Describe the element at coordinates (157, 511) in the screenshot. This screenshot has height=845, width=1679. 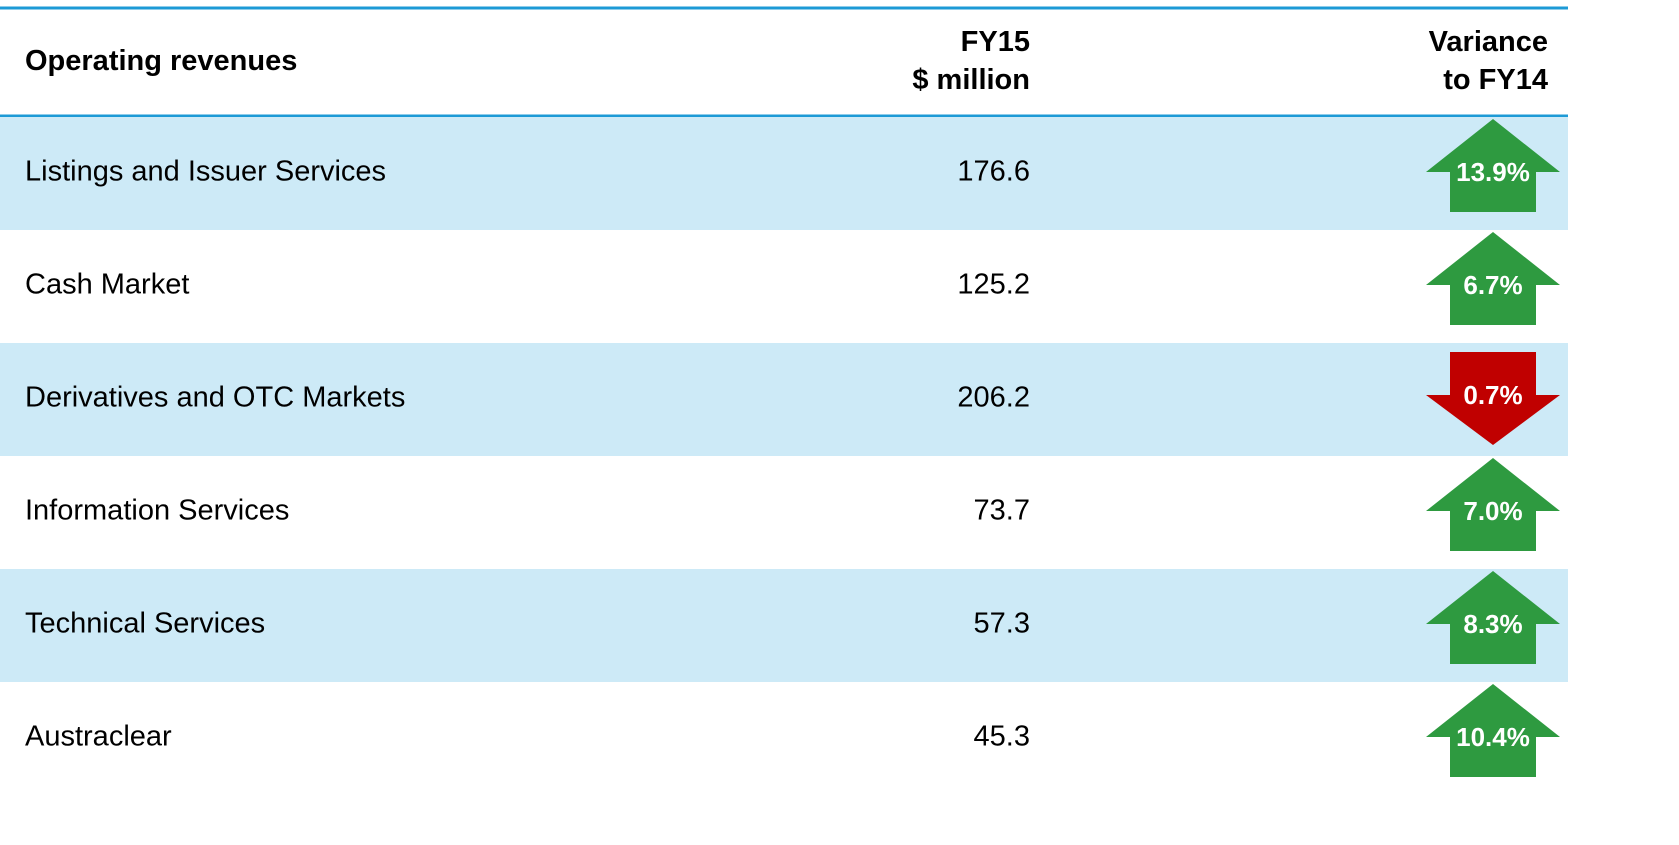
I see `row-label: Information Services` at that location.